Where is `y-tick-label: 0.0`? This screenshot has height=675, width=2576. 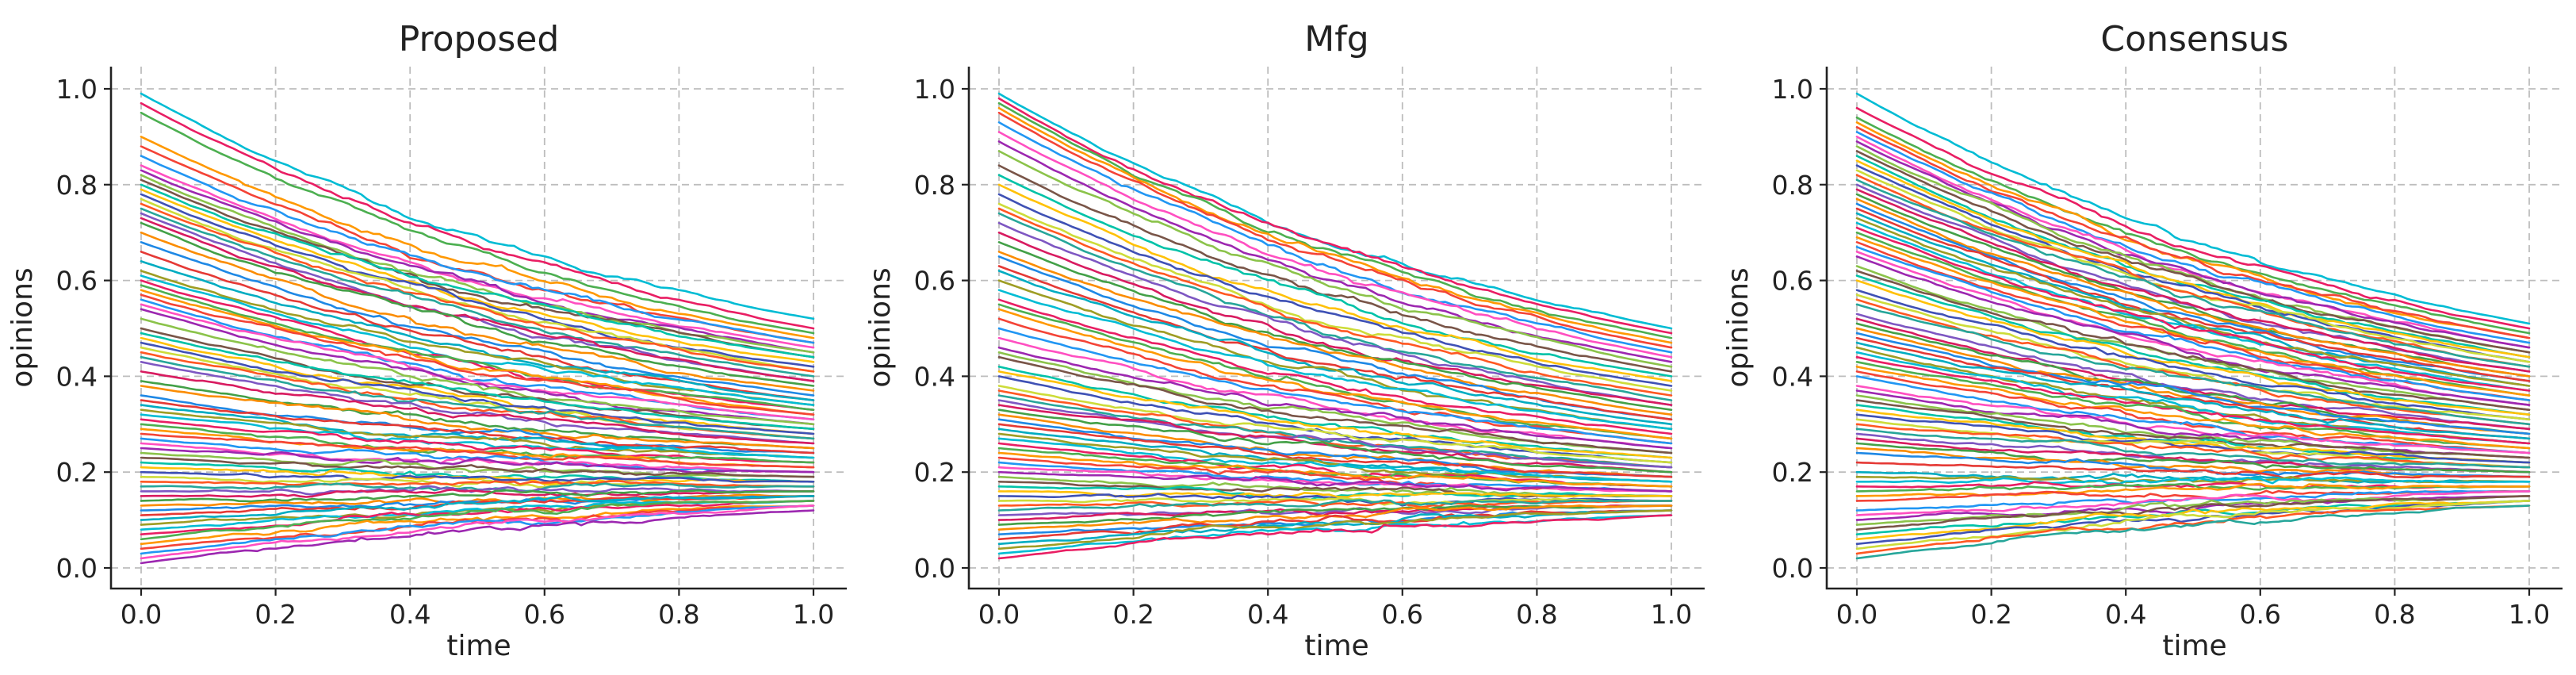
y-tick-label: 0.0 is located at coordinates (934, 568).